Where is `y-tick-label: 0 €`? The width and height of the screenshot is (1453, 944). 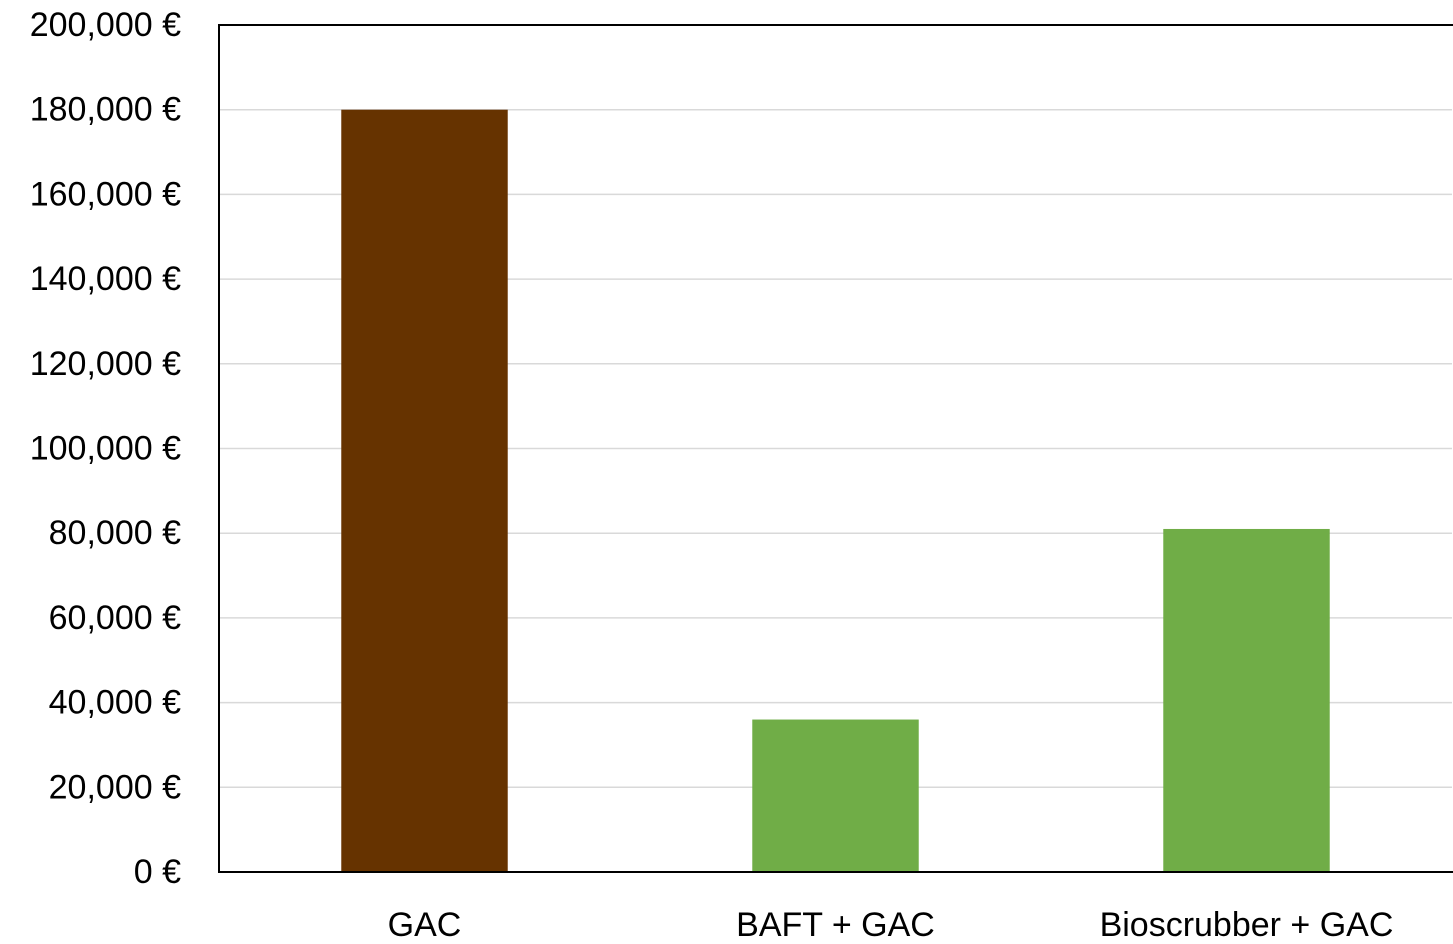
y-tick-label: 0 € is located at coordinates (157, 872).